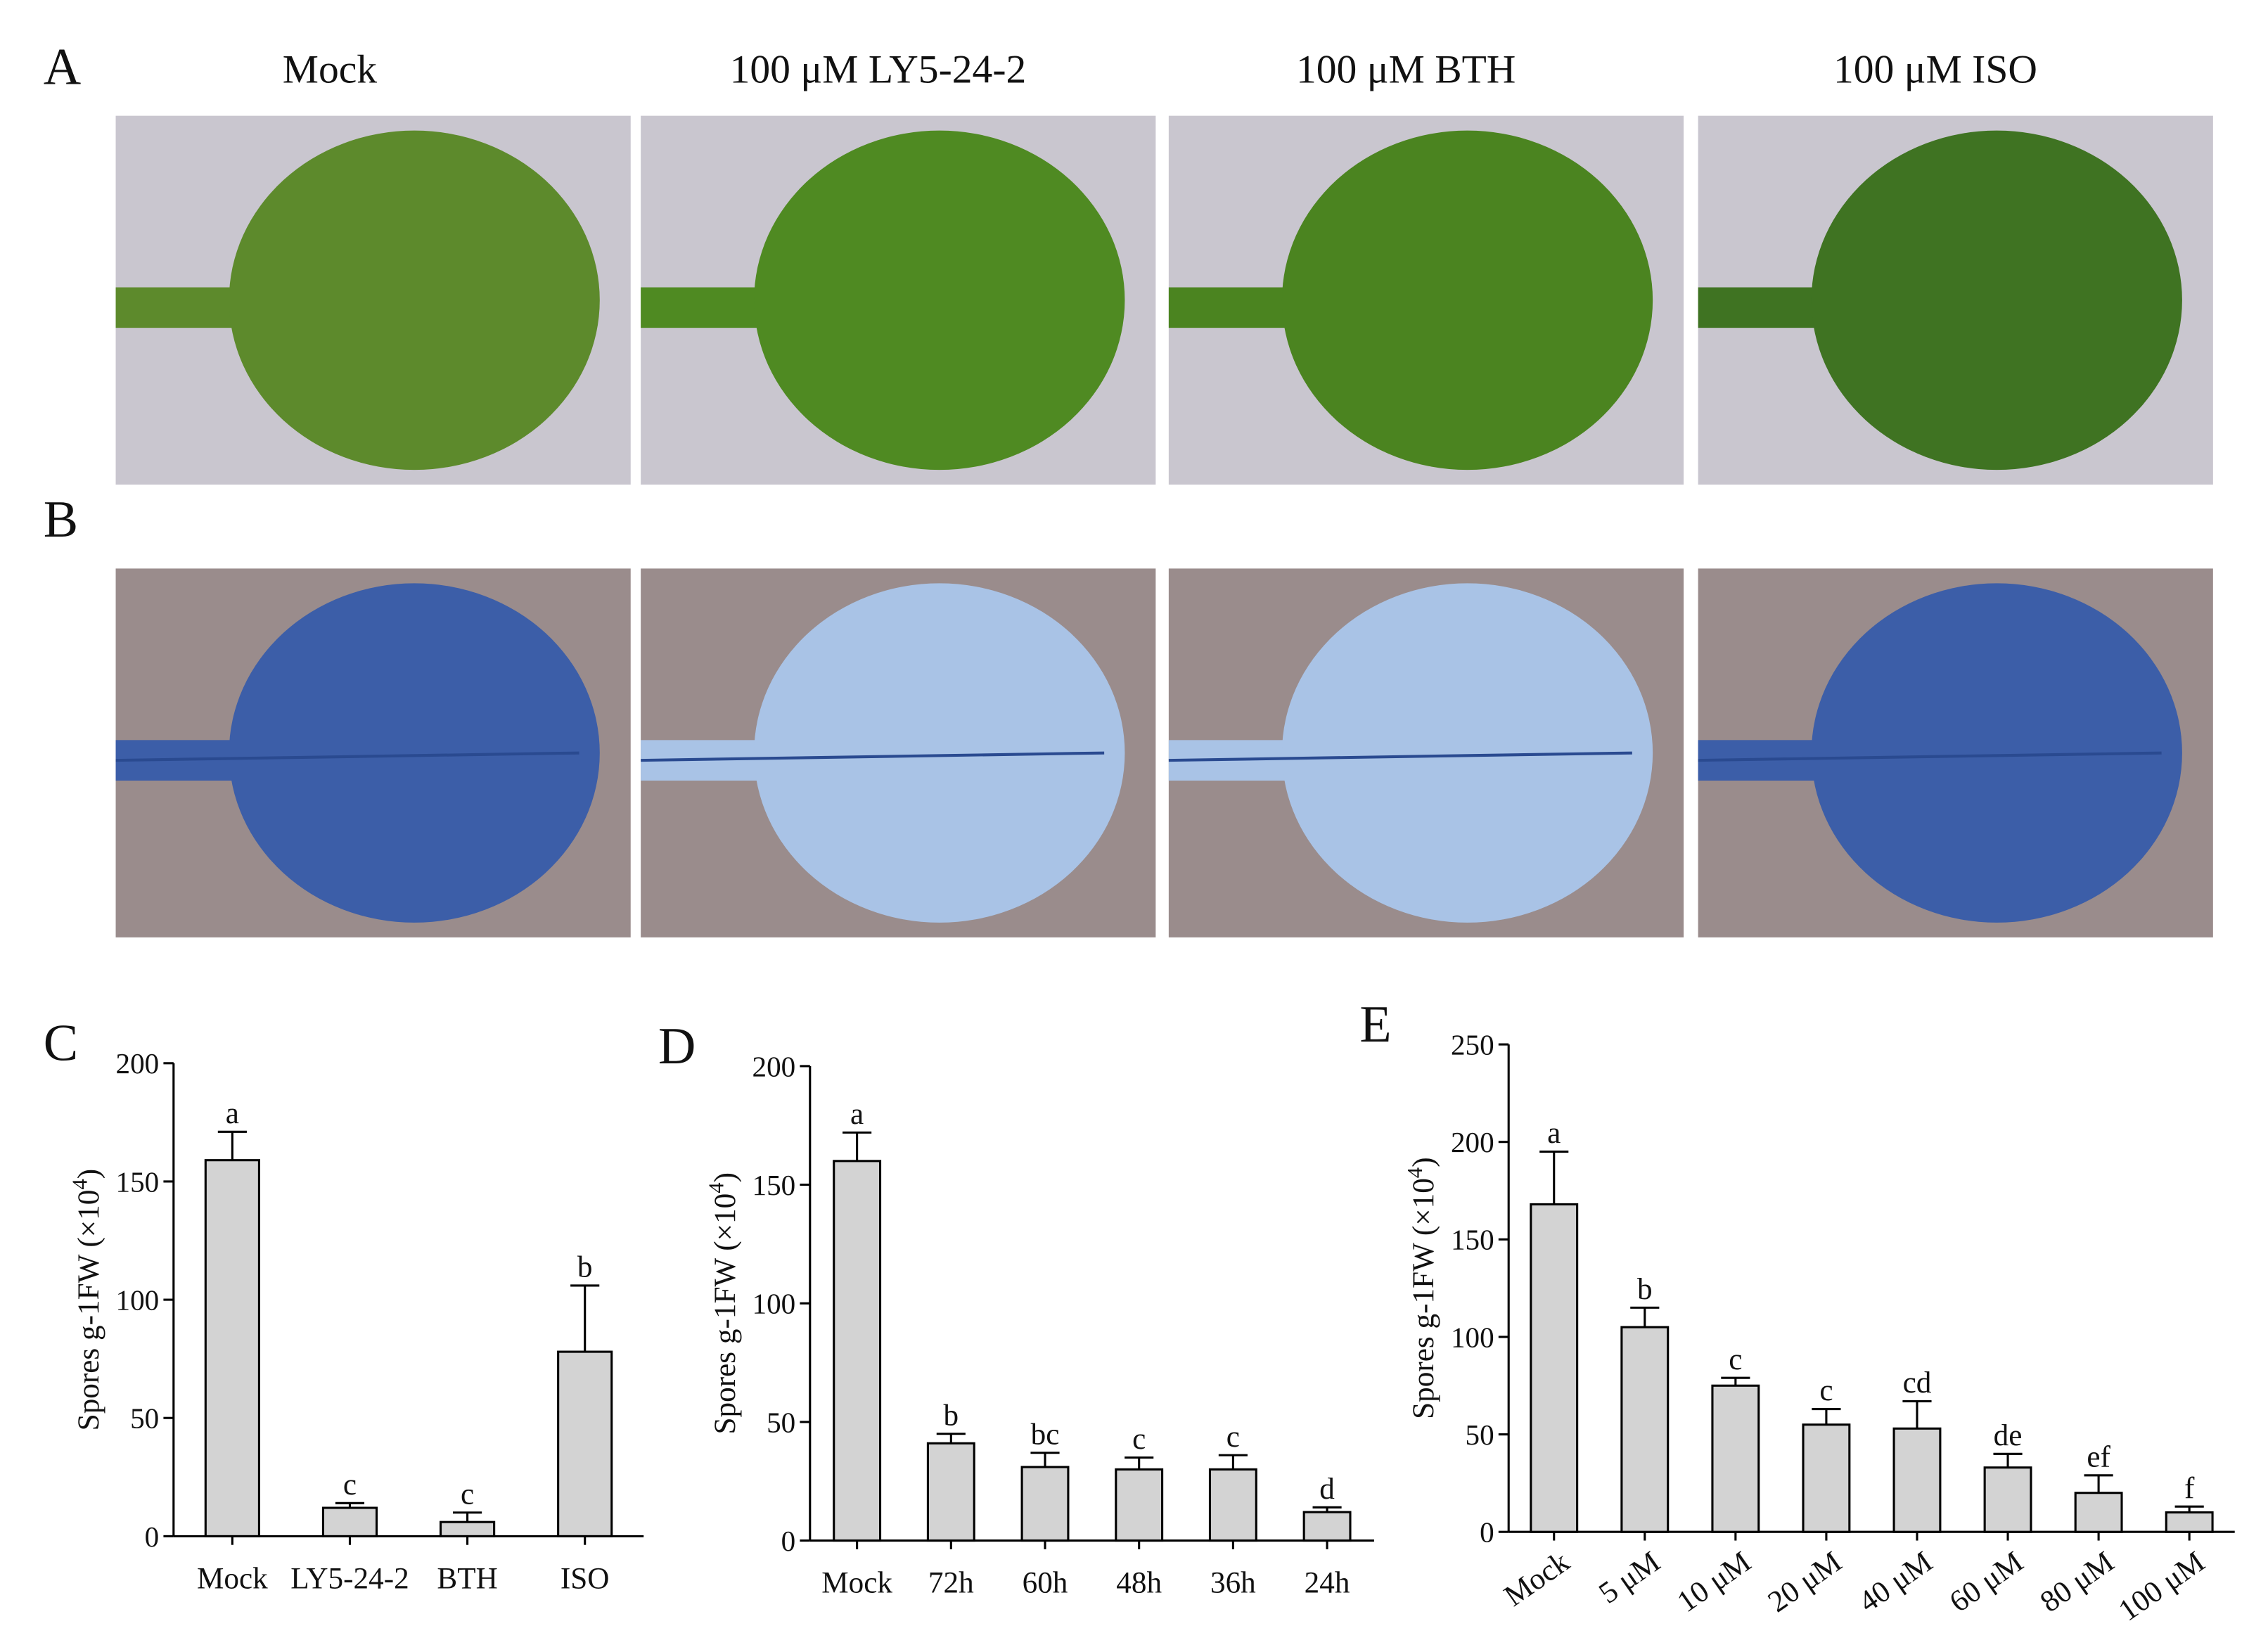 Image resolution: width=2268 pixels, height=1652 pixels. I want to click on y-tick-label: 250, so click(1472, 1044).